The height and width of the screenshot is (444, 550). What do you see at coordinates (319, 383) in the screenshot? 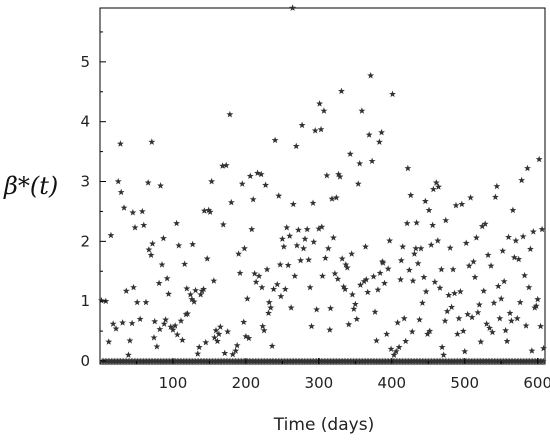
I see `x-tick-label: 300` at bounding box center [319, 383].